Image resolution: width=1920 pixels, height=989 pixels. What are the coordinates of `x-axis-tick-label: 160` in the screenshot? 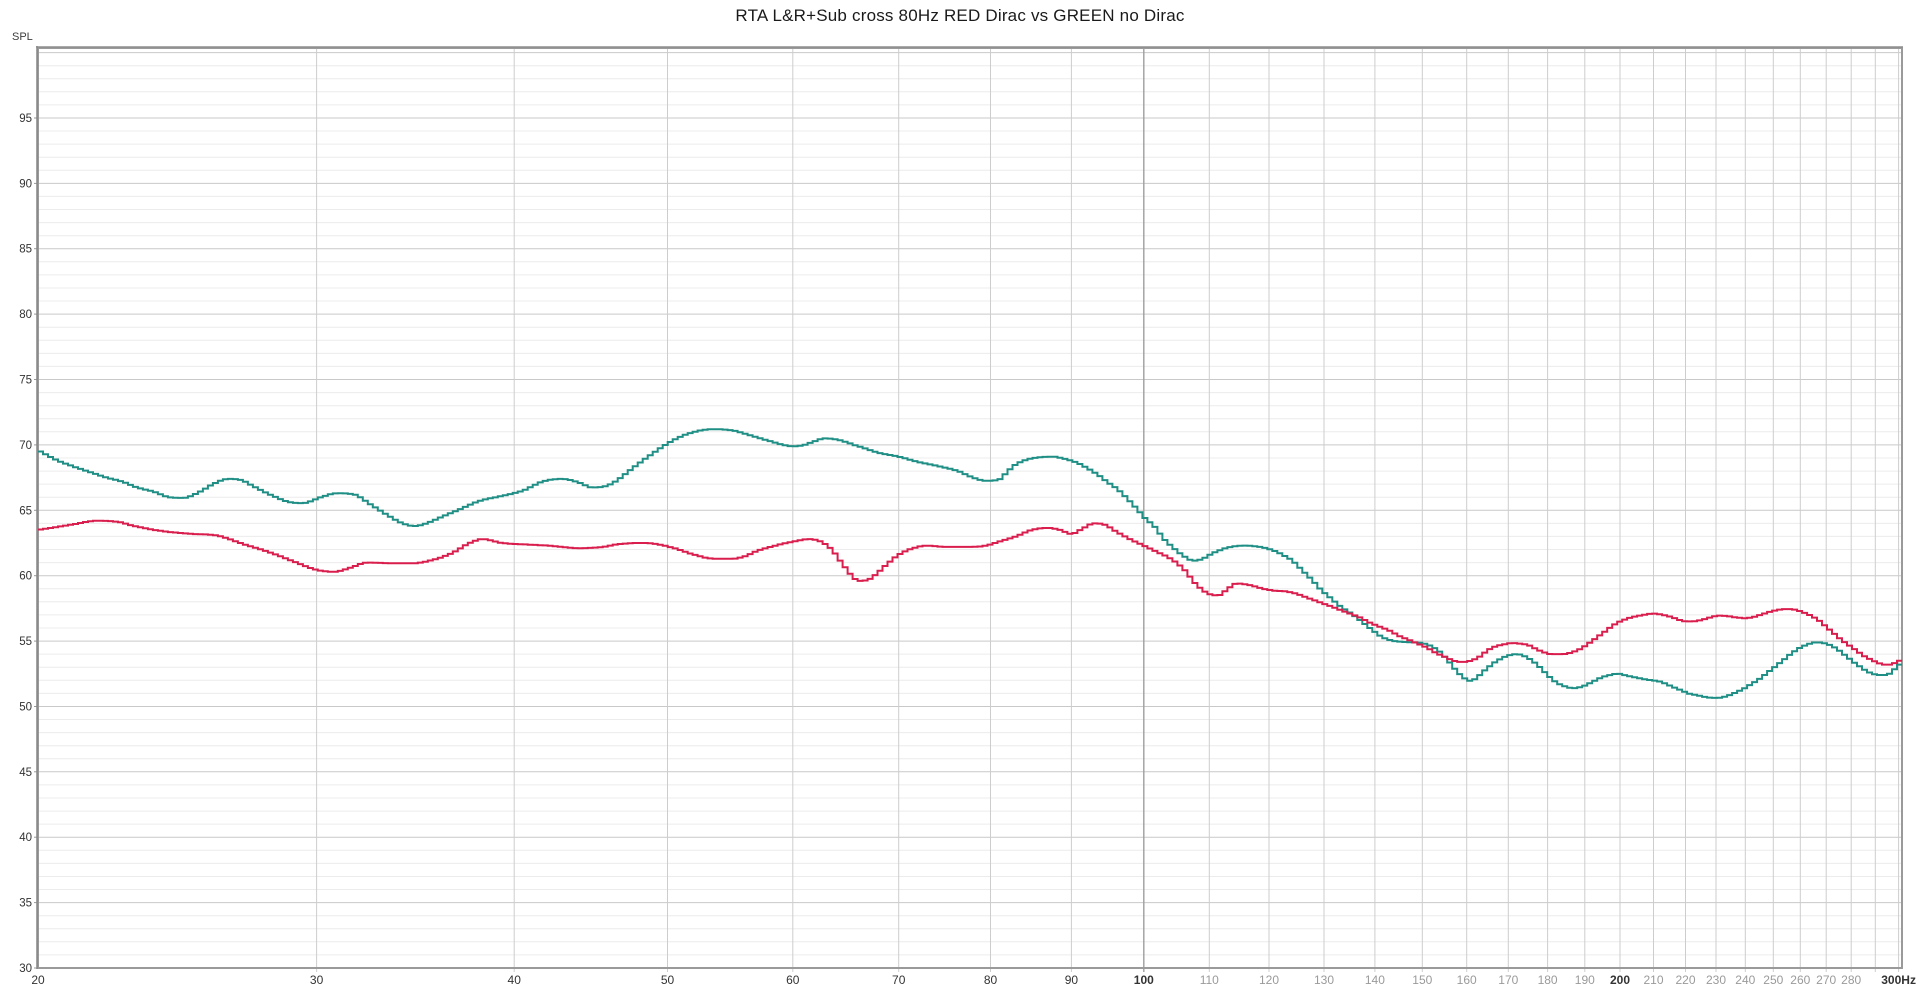 It's located at (1467, 980).